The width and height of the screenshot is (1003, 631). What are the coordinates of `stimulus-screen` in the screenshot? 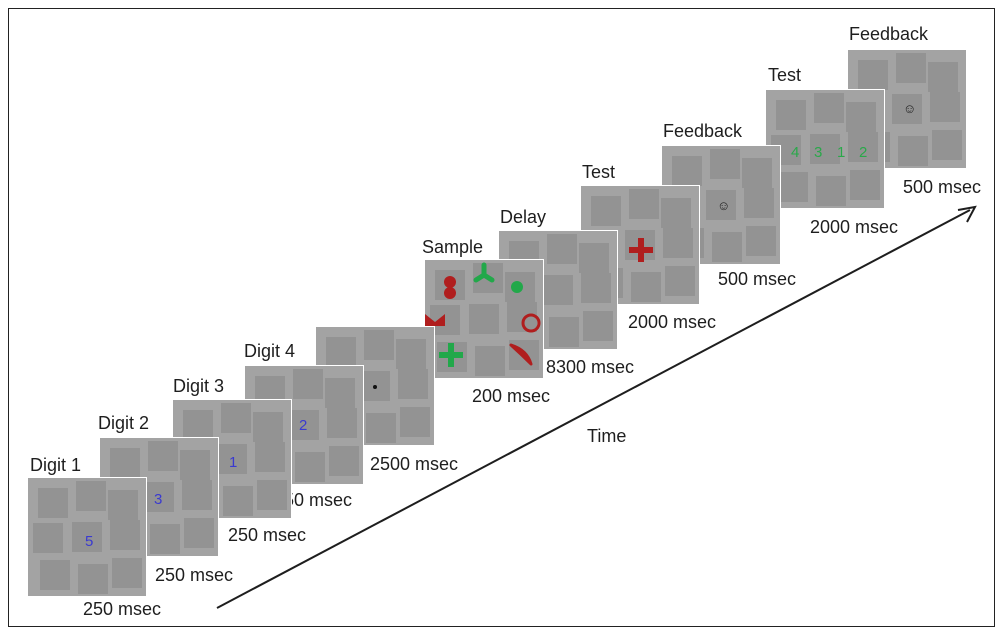 It's located at (484, 319).